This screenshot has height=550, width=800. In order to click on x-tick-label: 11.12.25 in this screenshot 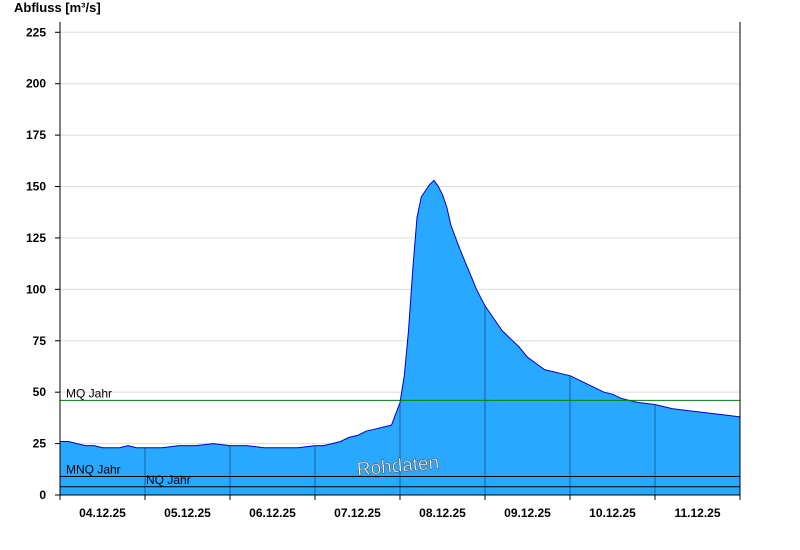, I will do `click(697, 513)`.